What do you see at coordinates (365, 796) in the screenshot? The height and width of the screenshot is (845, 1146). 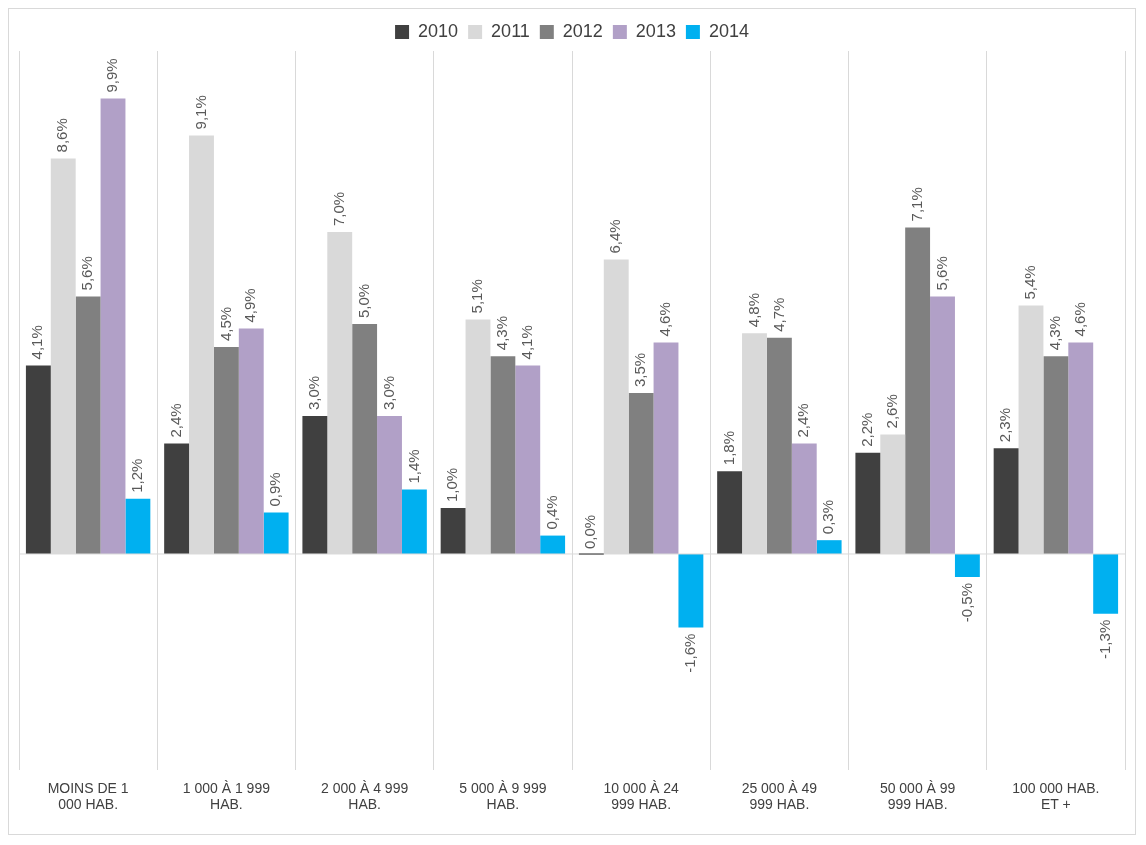 I see `x-tick-label: 2 000 À 4 999 HAB.` at bounding box center [365, 796].